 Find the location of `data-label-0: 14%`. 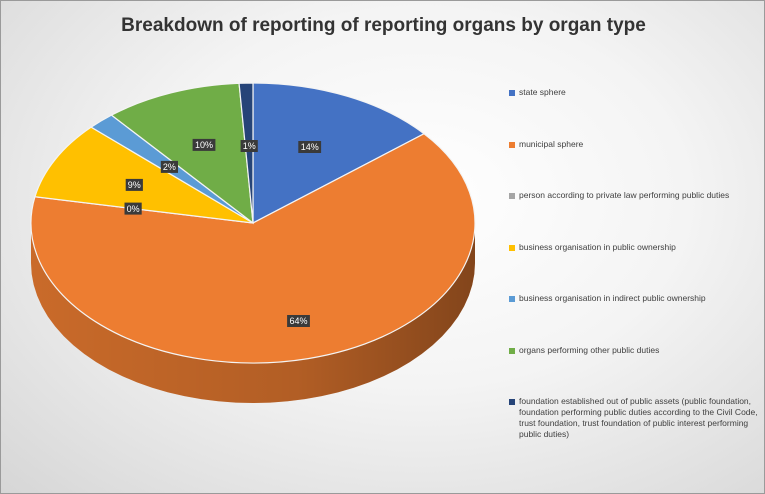

data-label-0: 14% is located at coordinates (310, 147).